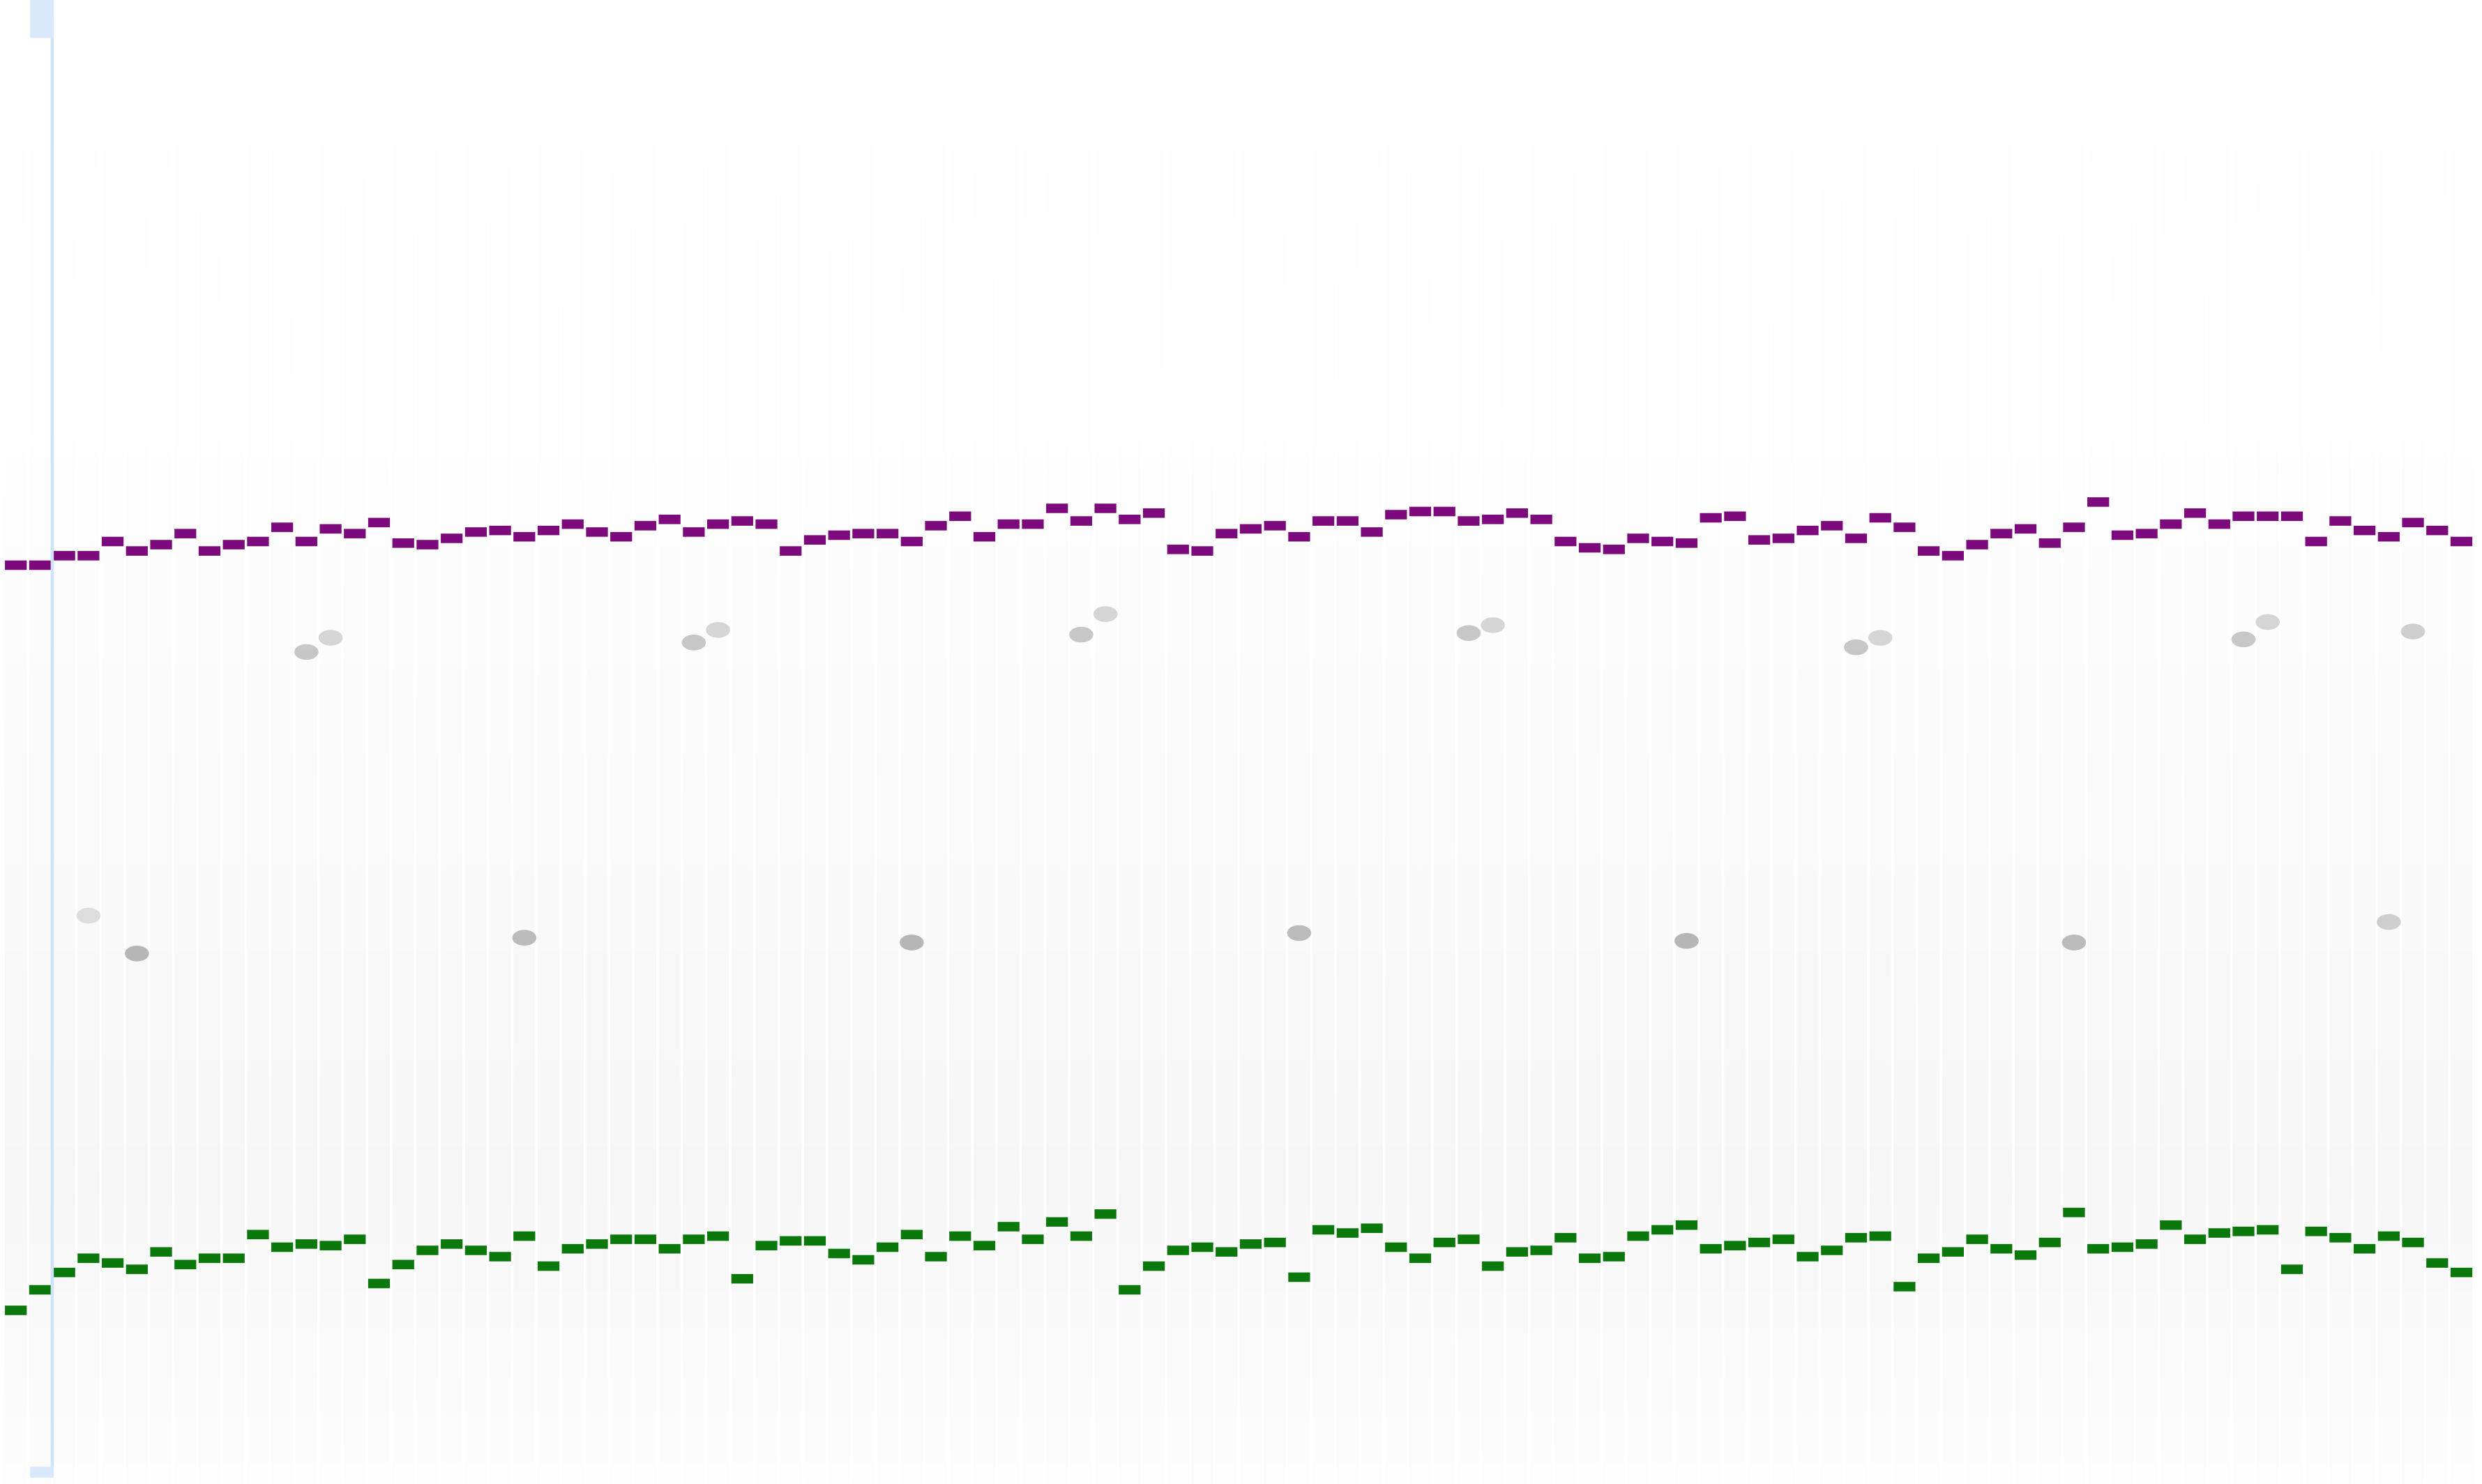 This screenshot has width=2482, height=1484. Describe the element at coordinates (52, 742) in the screenshot. I see `cursor-line` at that location.